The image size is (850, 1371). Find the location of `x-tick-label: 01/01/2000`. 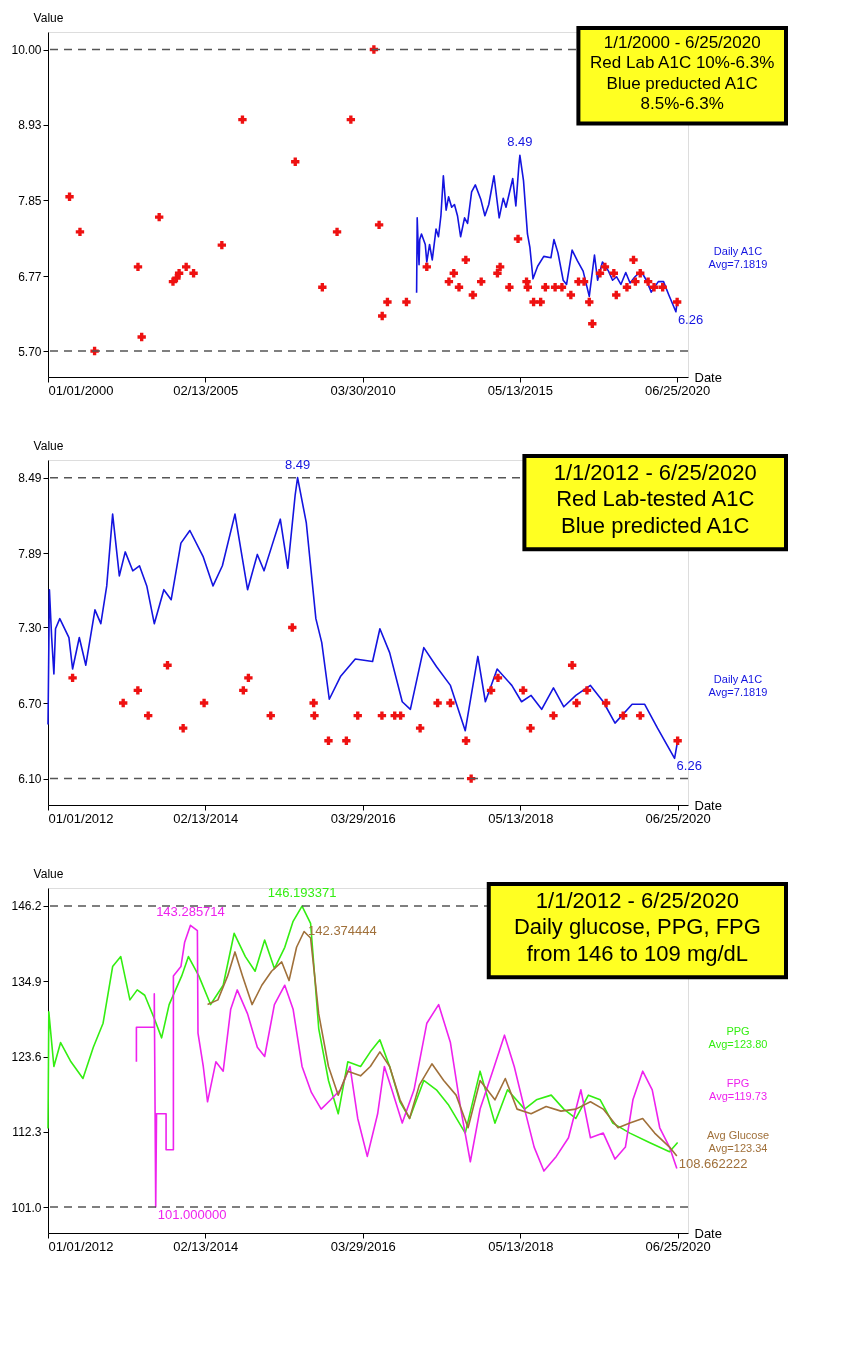

x-tick-label: 01/01/2000 is located at coordinates (81, 390).